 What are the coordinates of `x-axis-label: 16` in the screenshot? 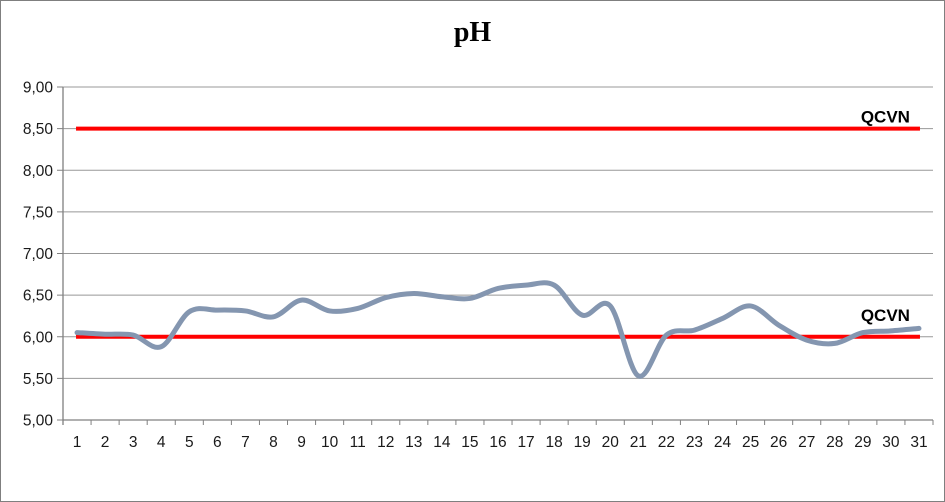 It's located at (497, 442).